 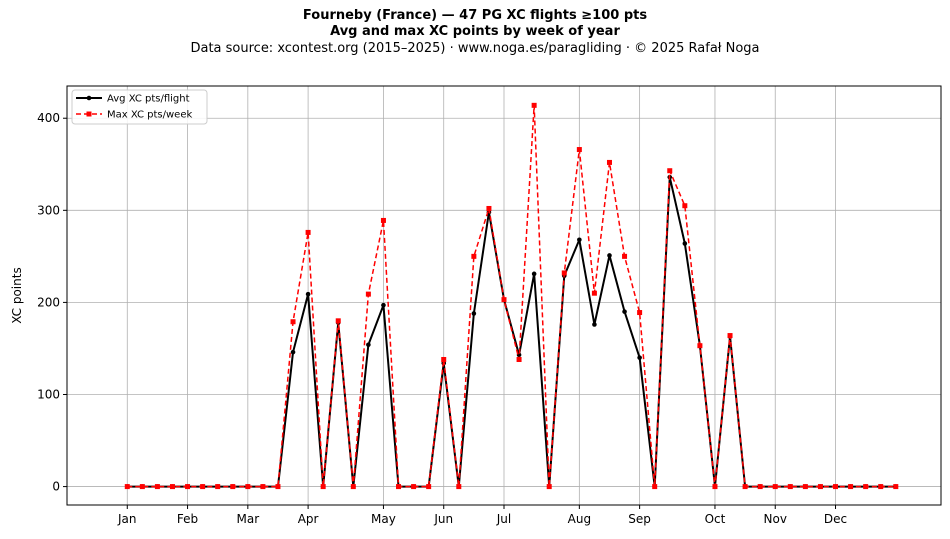 I want to click on legend-label: Max XC pts/week, so click(x=149, y=115).